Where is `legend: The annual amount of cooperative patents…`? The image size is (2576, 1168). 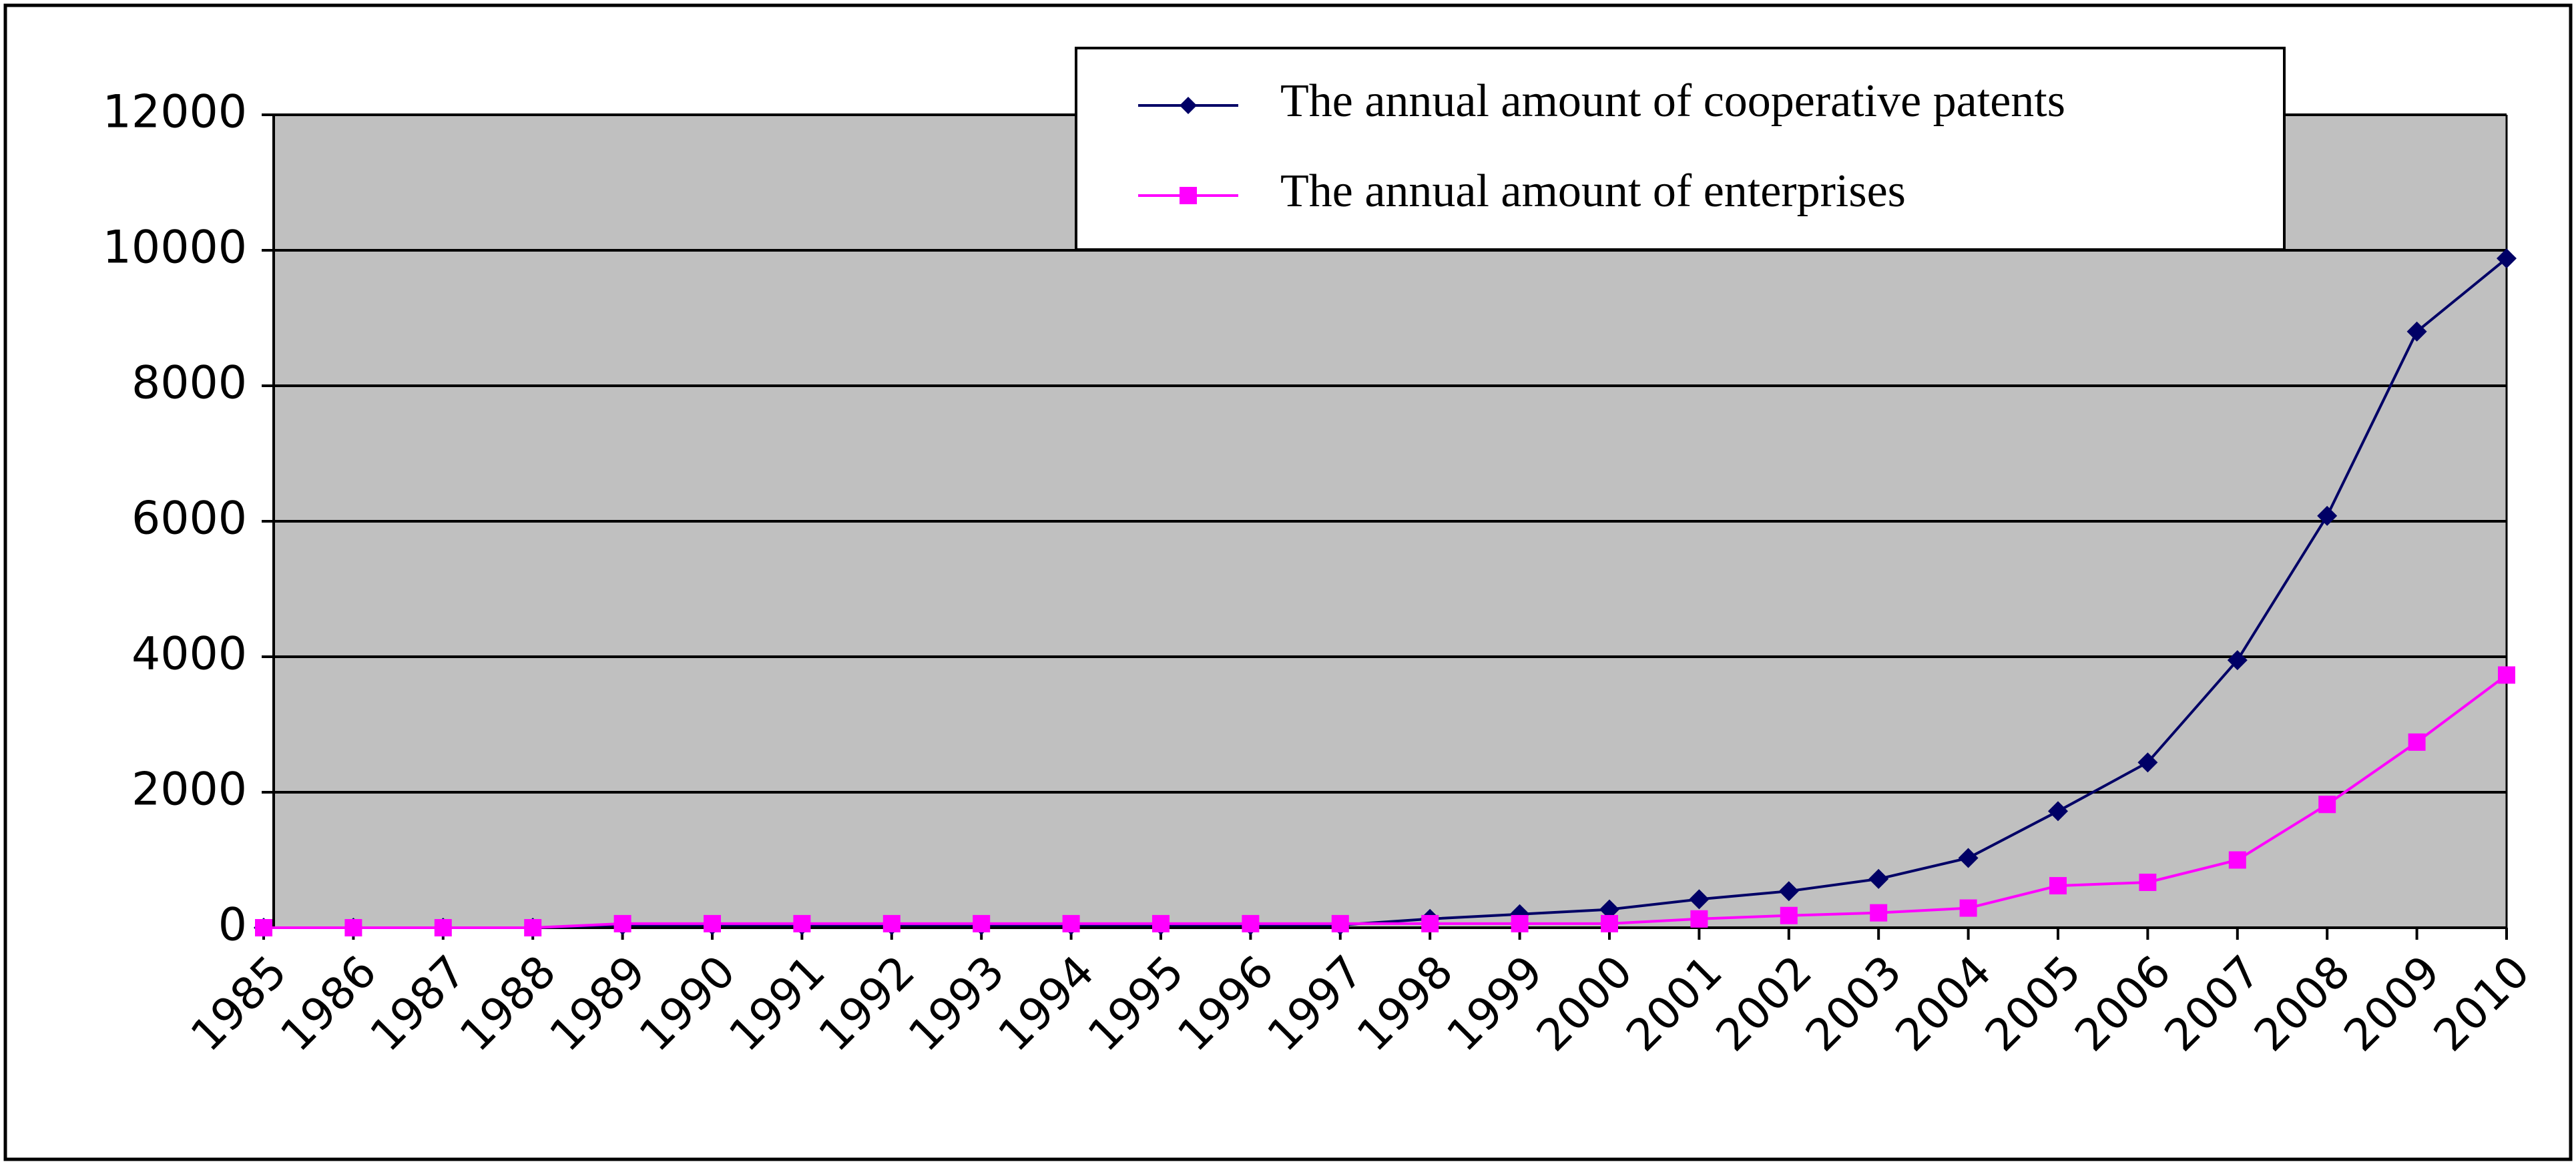
legend: The annual amount of cooperative patents… is located at coordinates (1680, 149).